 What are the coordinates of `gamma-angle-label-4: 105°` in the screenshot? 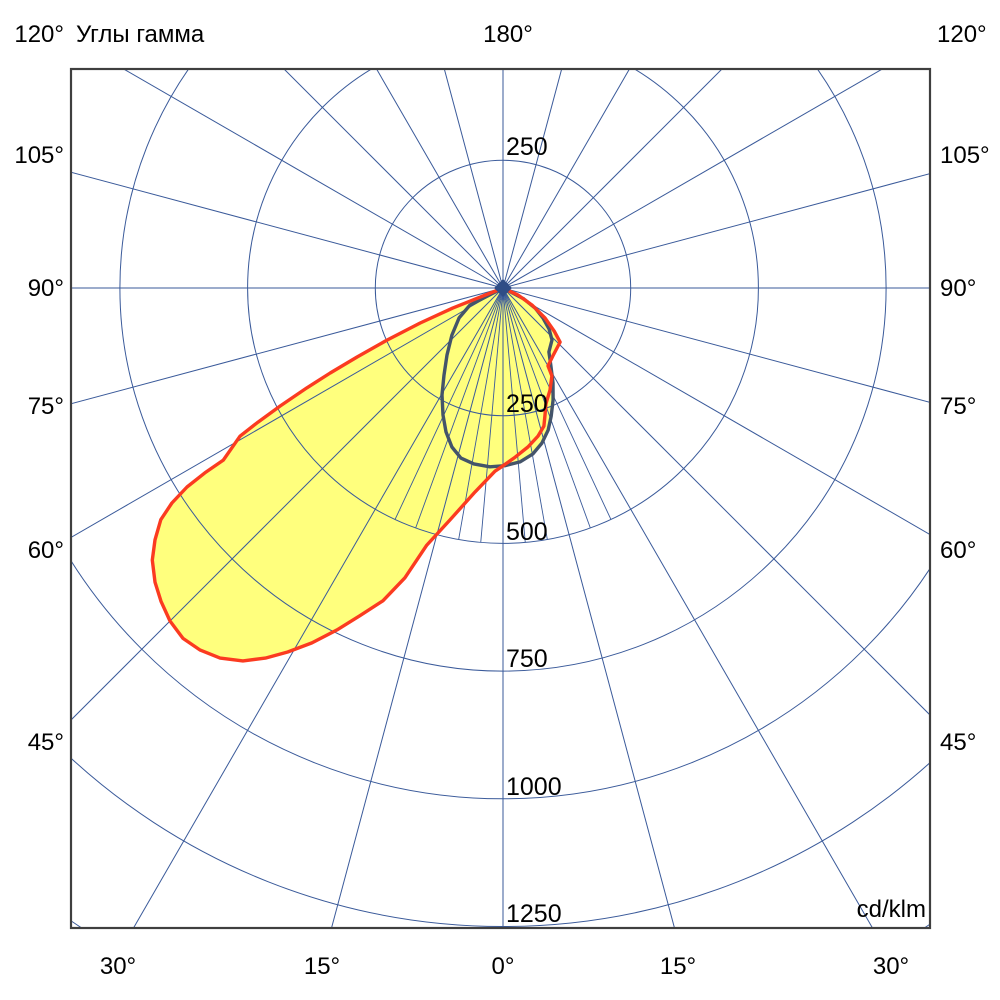 It's located at (39, 155).